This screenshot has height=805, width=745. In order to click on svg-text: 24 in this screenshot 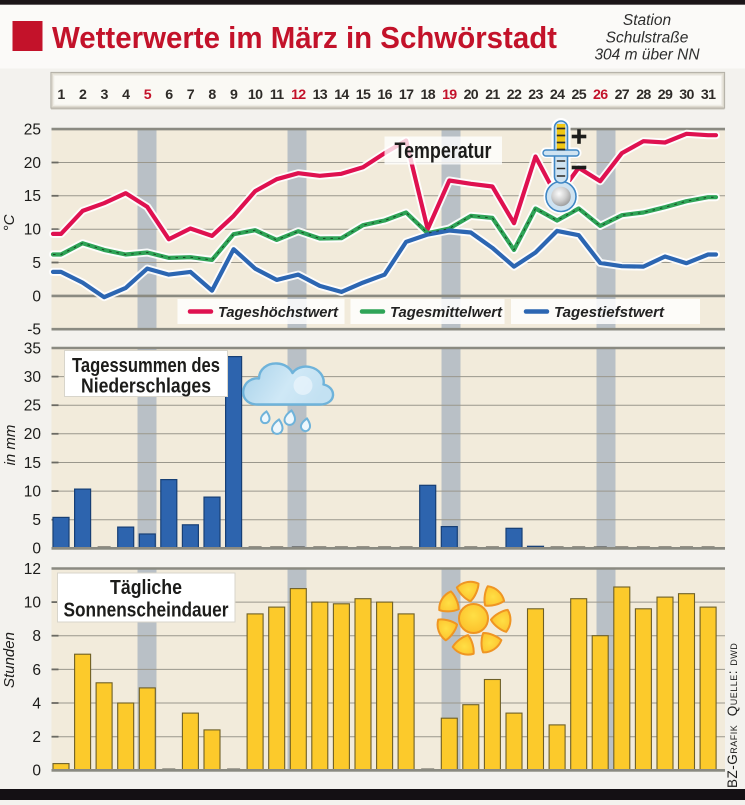, I will do `click(557, 95)`.